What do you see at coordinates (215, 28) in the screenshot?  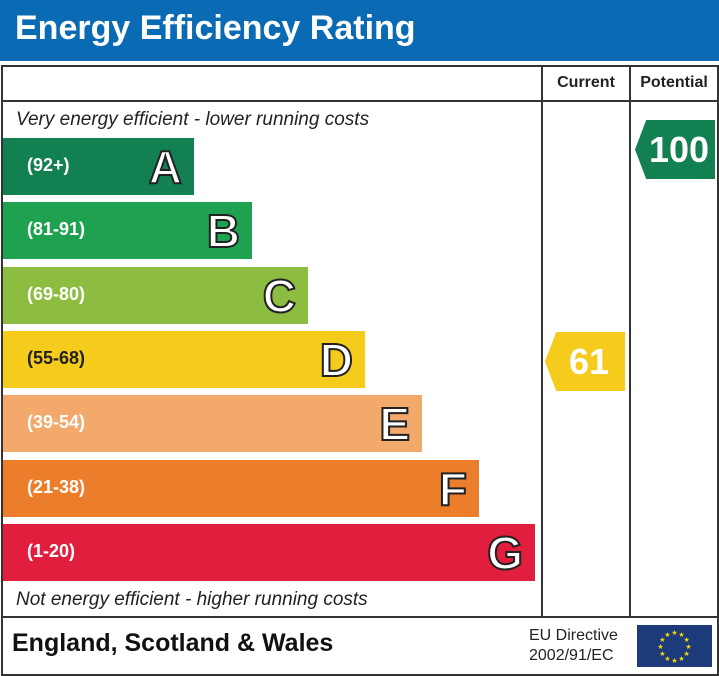 I see `page-title: Energy Efficiency Rating` at bounding box center [215, 28].